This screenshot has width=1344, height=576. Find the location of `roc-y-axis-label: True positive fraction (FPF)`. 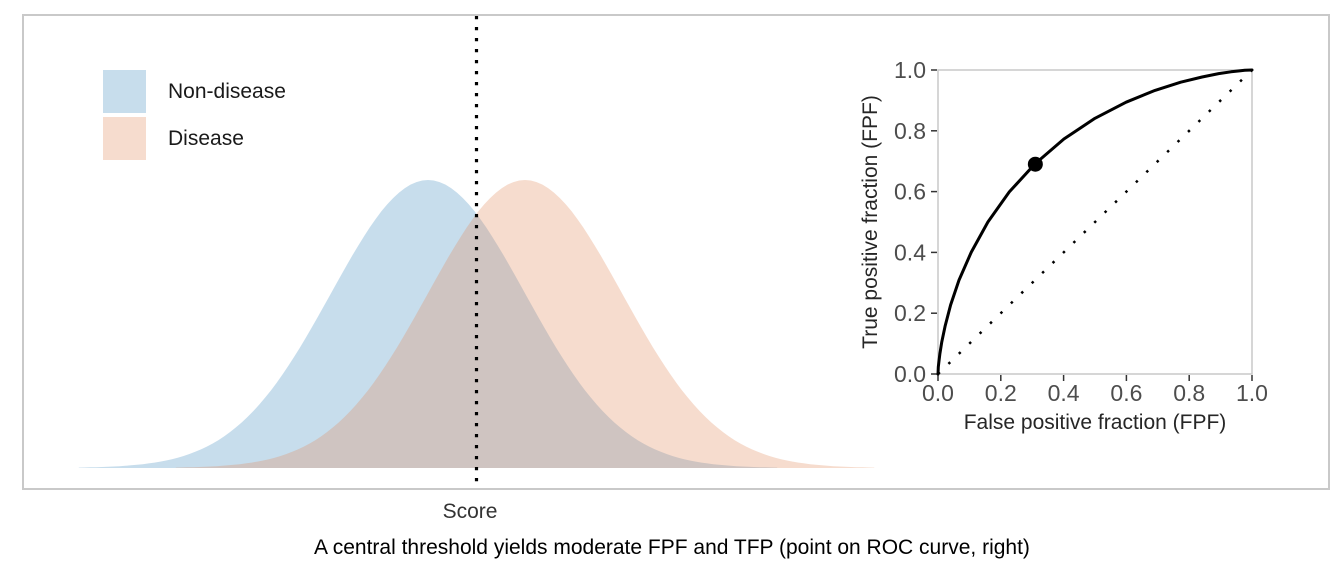

roc-y-axis-label: True positive fraction (FPF) is located at coordinates (870, 222).